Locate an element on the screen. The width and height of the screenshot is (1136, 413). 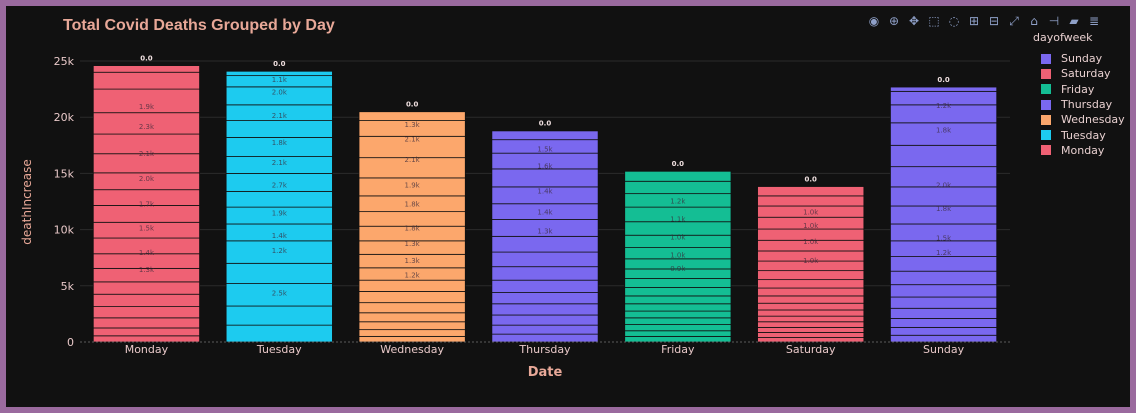
x-axis-title: Date is located at coordinates (545, 372).